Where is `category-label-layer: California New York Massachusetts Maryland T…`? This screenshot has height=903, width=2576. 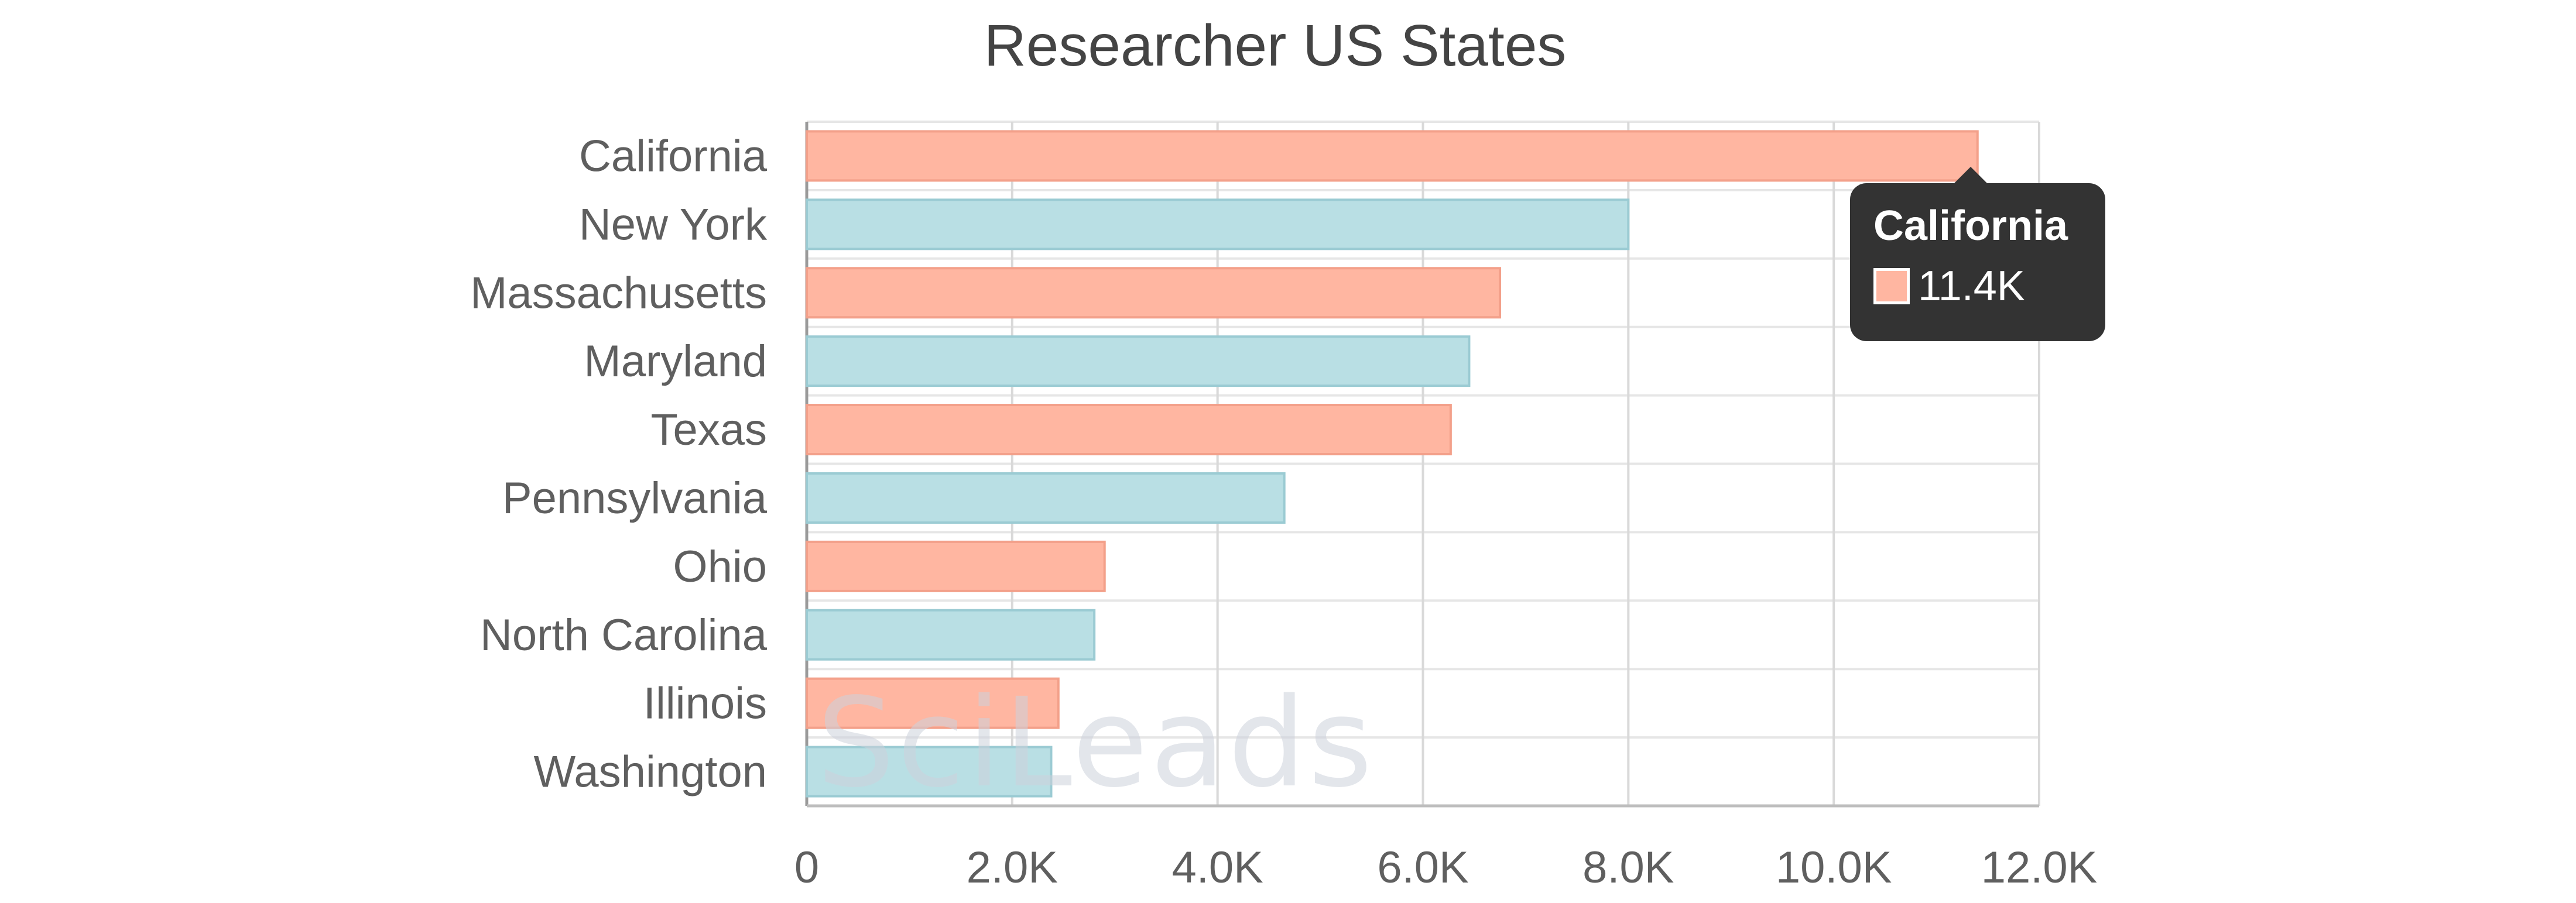
category-label-layer: California New York Massachusetts Maryland T… is located at coordinates (619, 463).